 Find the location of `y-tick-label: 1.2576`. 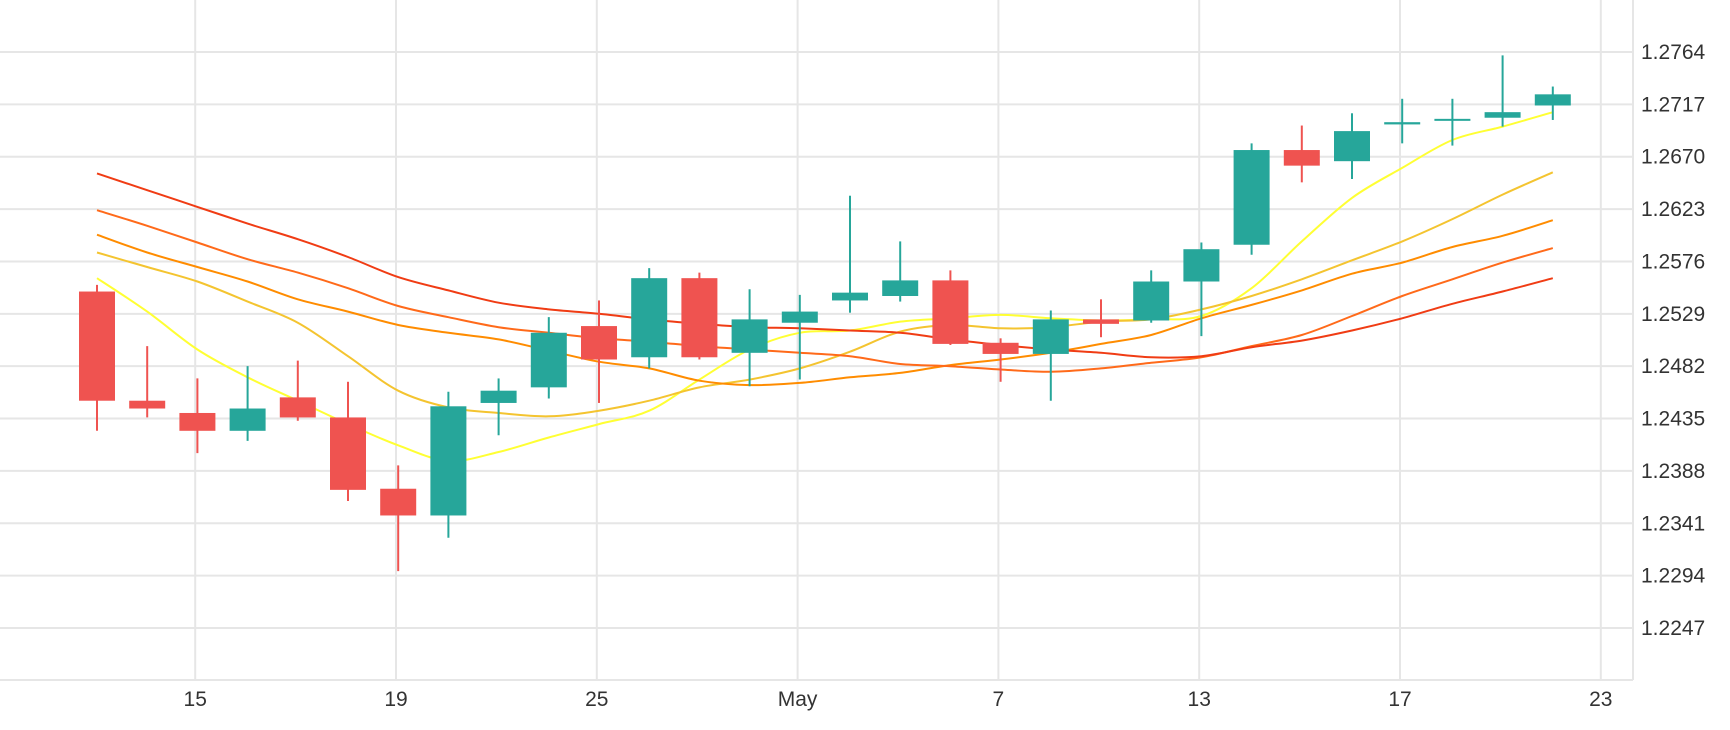

y-tick-label: 1.2576 is located at coordinates (1673, 261).